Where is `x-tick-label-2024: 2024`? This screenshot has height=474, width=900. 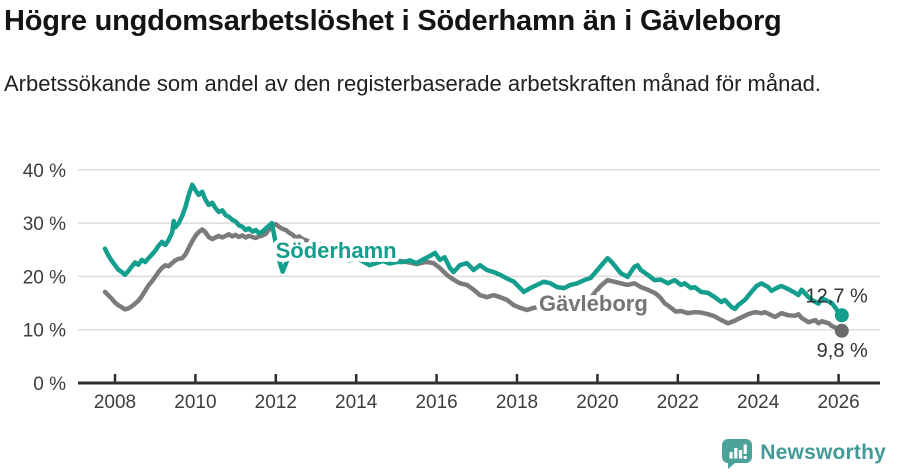 x-tick-label-2024: 2024 is located at coordinates (758, 402).